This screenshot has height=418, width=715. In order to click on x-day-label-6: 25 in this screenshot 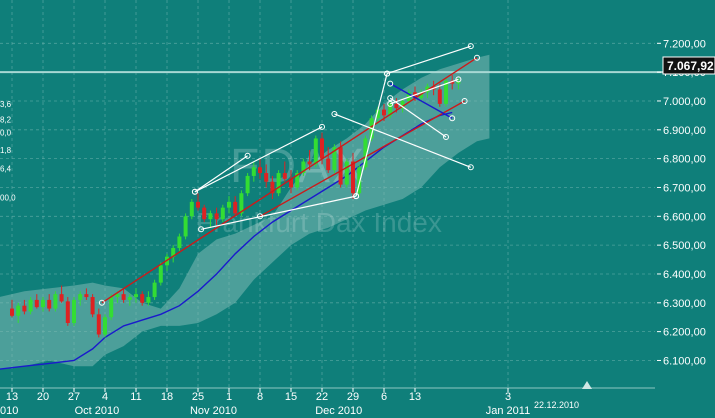, I will do `click(198, 397)`.